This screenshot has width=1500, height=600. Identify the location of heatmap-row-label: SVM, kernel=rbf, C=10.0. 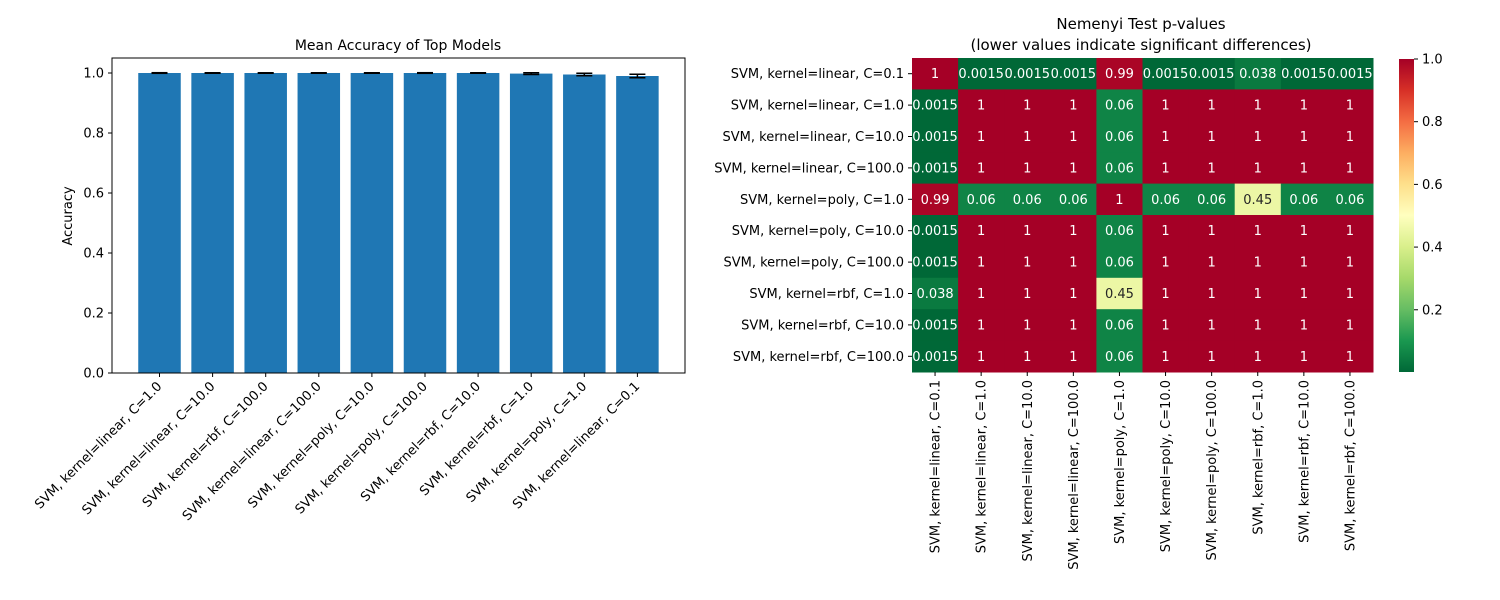
(822, 325).